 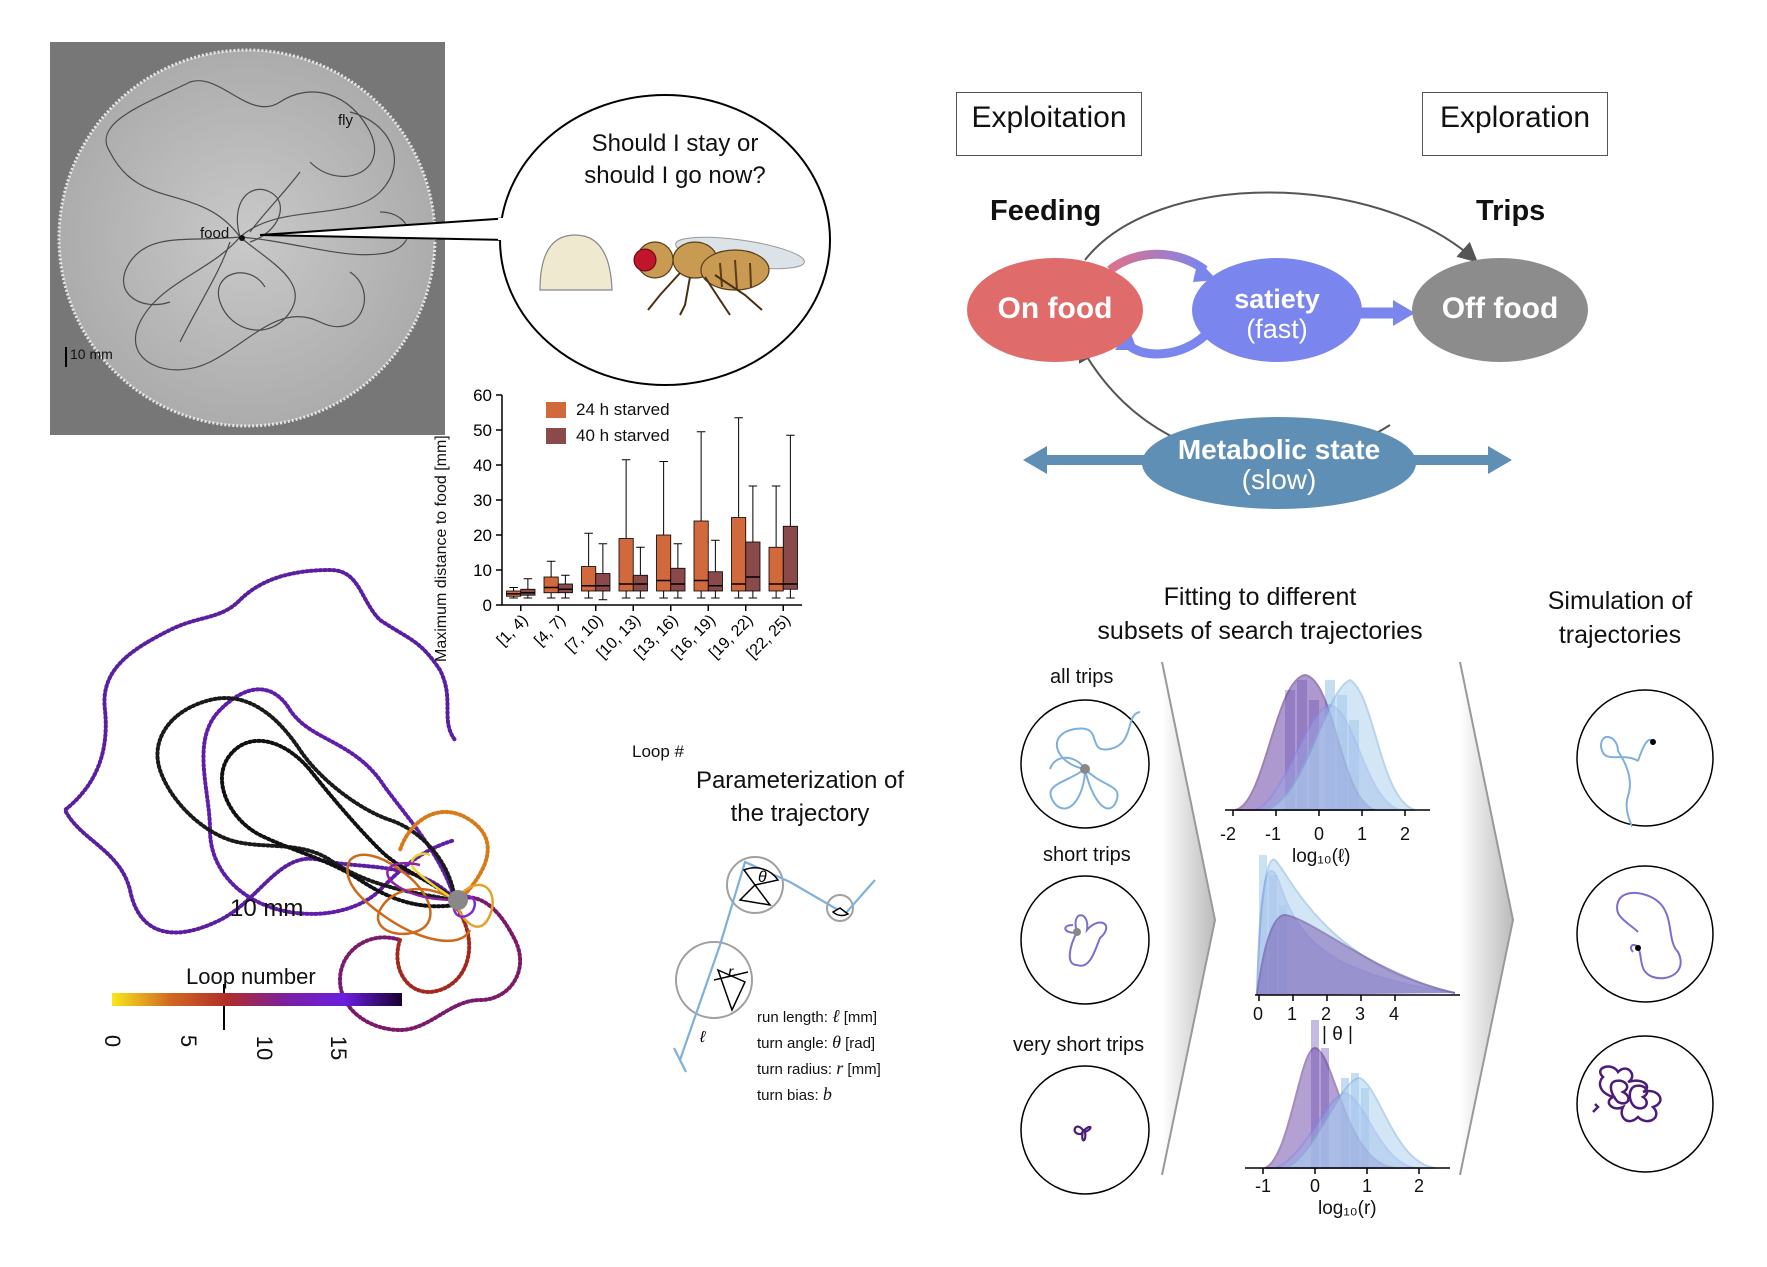 What do you see at coordinates (1079, 1045) in the screenshot?
I see `label-very-short-trips: very short trips` at bounding box center [1079, 1045].